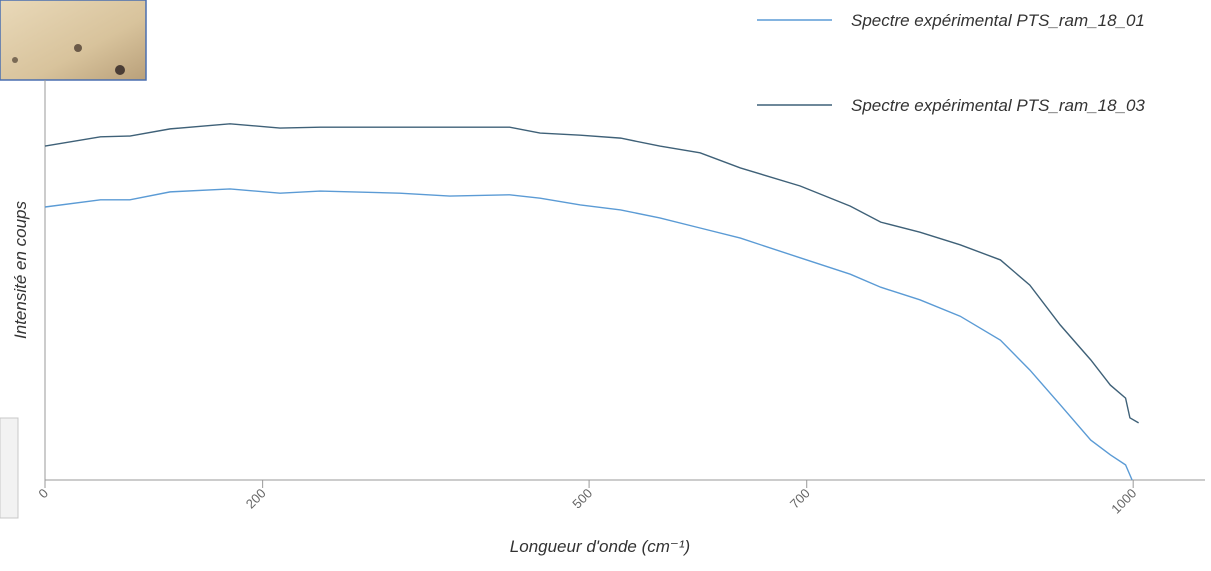 This screenshot has width=1211, height=571. What do you see at coordinates (600, 546) in the screenshot?
I see `x-axis-title: Longueur d'onde (cm⁻¹)` at bounding box center [600, 546].